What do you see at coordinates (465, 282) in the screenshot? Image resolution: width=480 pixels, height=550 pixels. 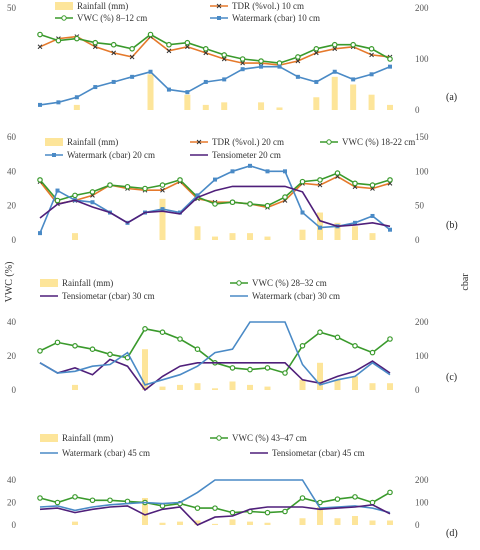 I see `y-axis-right-label: cbar` at bounding box center [465, 282].